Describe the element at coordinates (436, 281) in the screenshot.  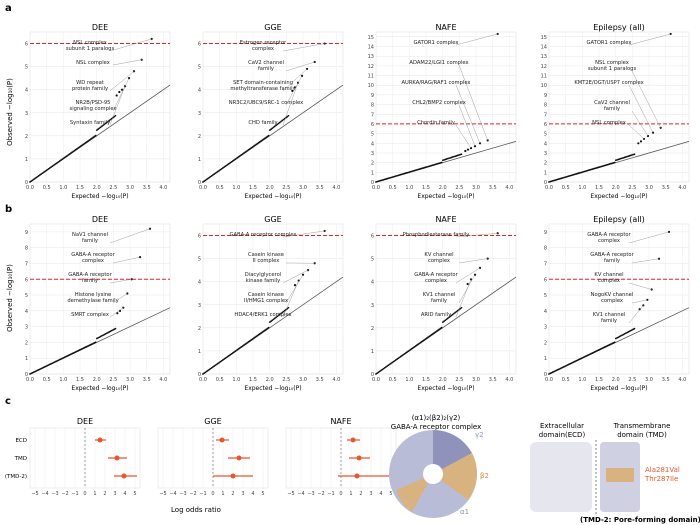
I see `annotation-label: complex` at that location.